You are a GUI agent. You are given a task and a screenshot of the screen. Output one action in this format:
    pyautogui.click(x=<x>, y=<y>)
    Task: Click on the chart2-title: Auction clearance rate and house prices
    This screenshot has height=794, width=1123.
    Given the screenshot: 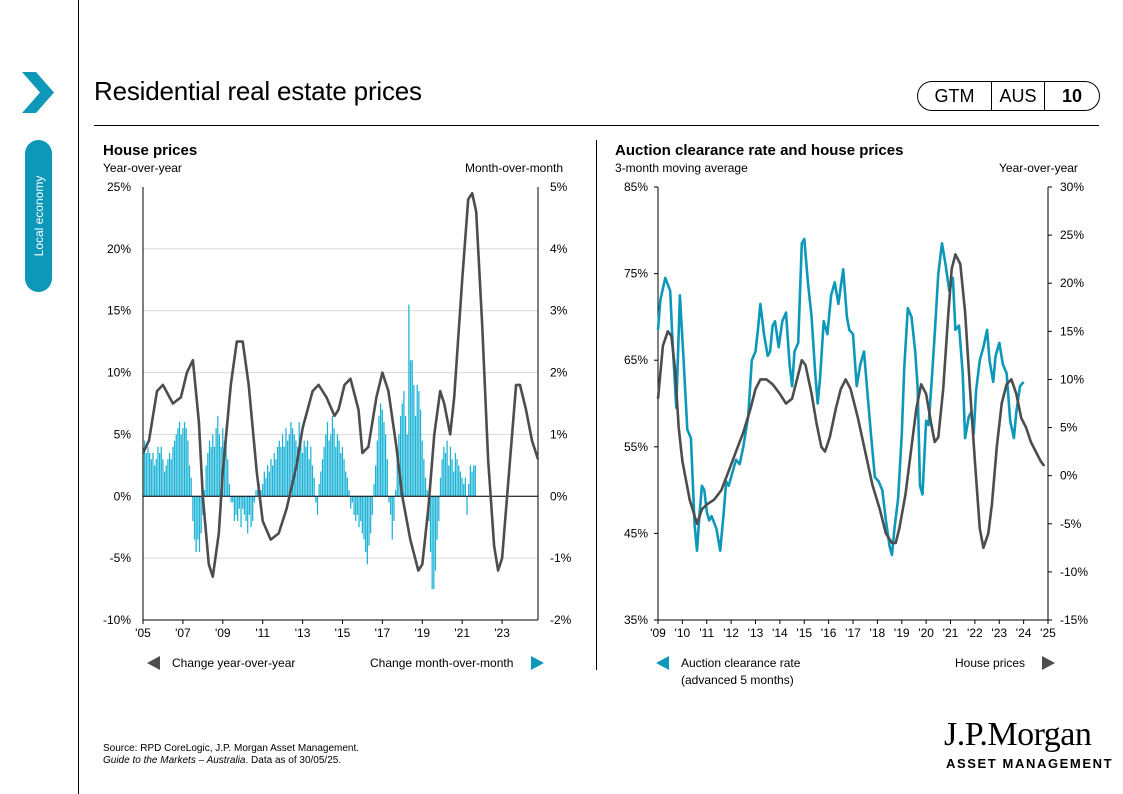 What is the action you would take?
    pyautogui.click(x=759, y=150)
    